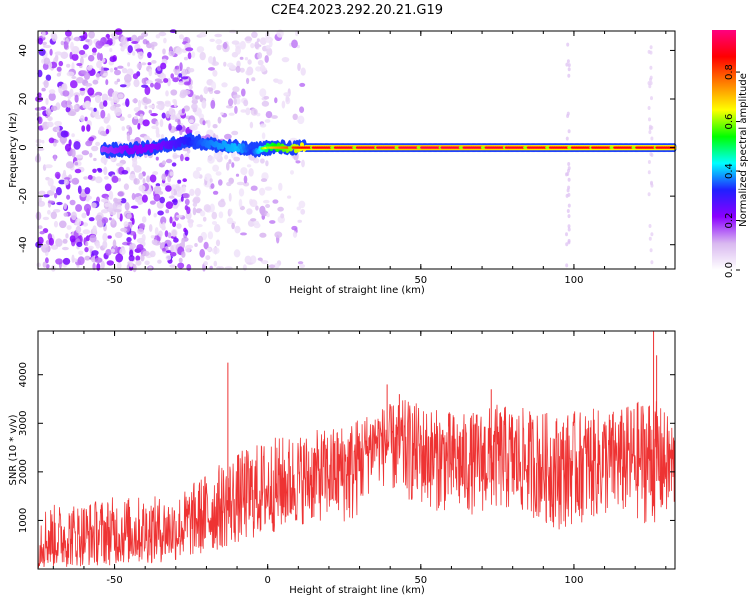 This screenshot has height=600, width=750. I want to click on figure-title: C2E4.2023.292.20.21.G19, so click(357, 10).